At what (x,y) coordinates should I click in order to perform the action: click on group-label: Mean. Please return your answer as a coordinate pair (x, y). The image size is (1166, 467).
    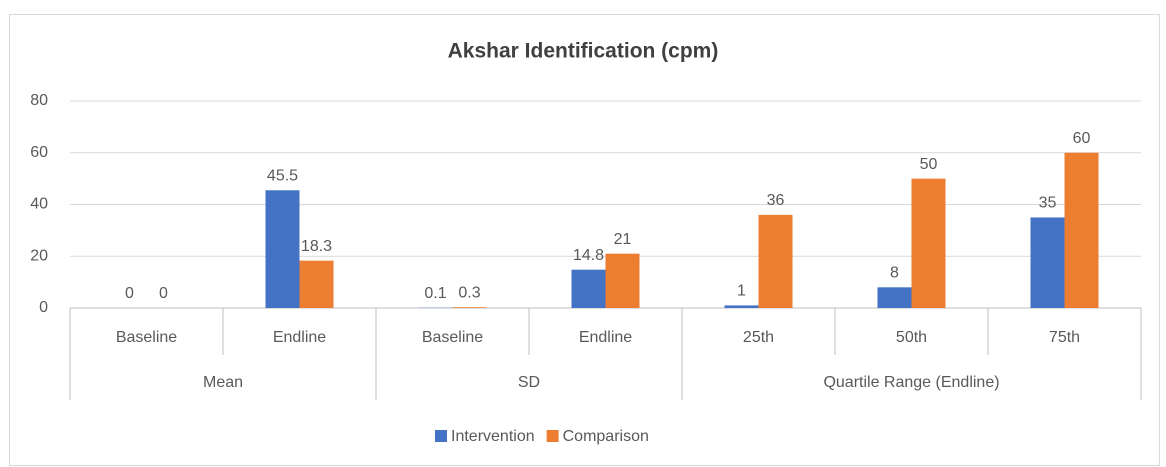
    Looking at the image, I should click on (223, 382).